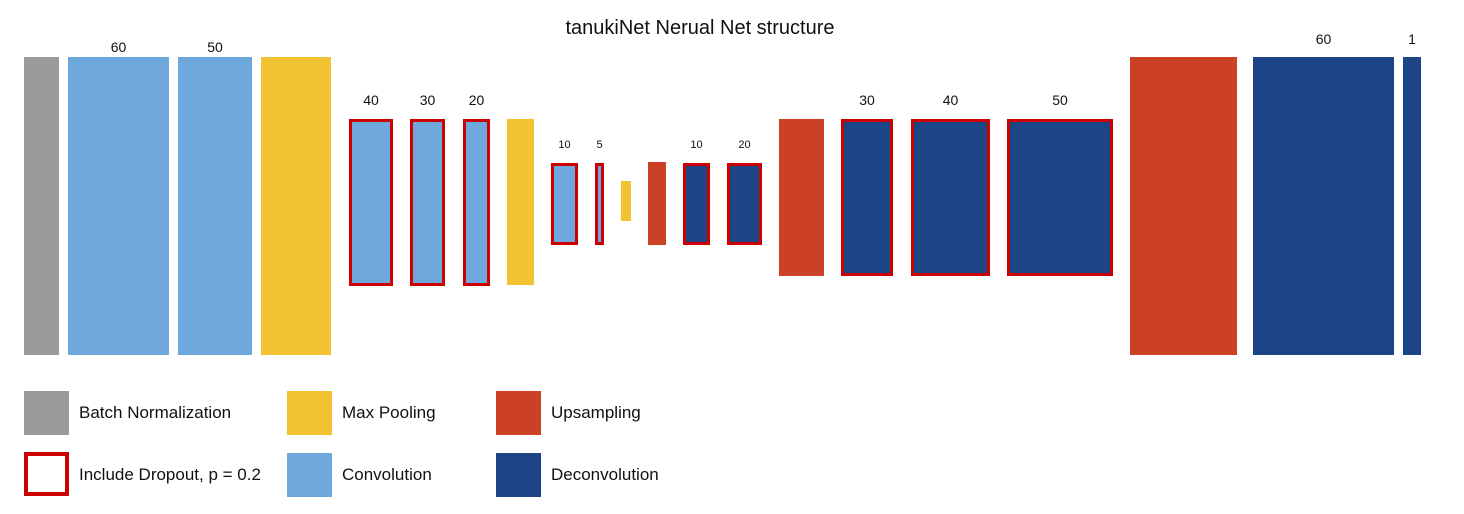 The image size is (1464, 514). What do you see at coordinates (599, 145) in the screenshot?
I see `layer-size-label: 5` at bounding box center [599, 145].